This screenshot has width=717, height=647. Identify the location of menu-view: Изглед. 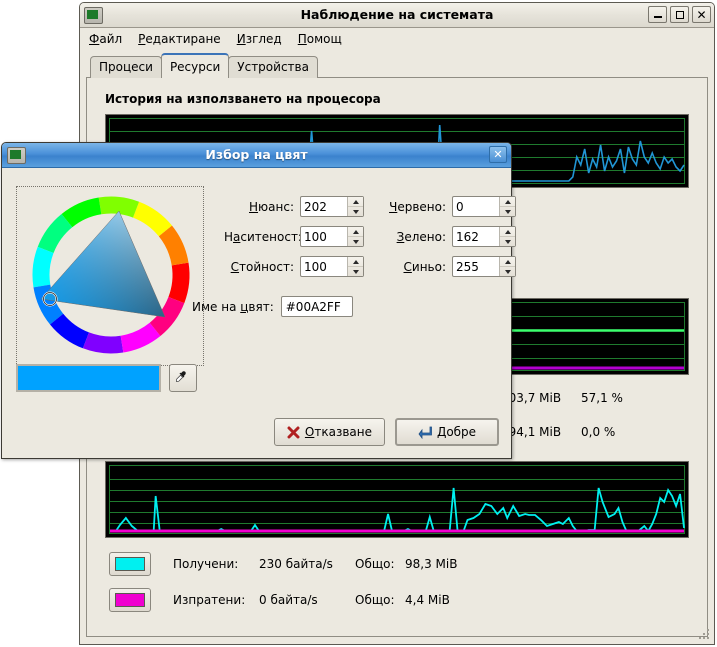
(259, 39).